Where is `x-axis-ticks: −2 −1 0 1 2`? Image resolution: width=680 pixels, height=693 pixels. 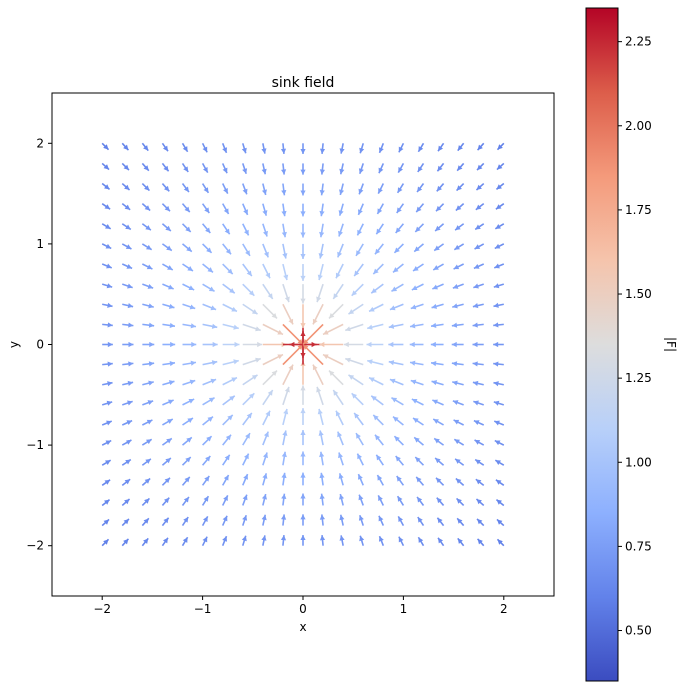 x-axis-ticks: −2 −1 0 1 2 is located at coordinates (300, 606).